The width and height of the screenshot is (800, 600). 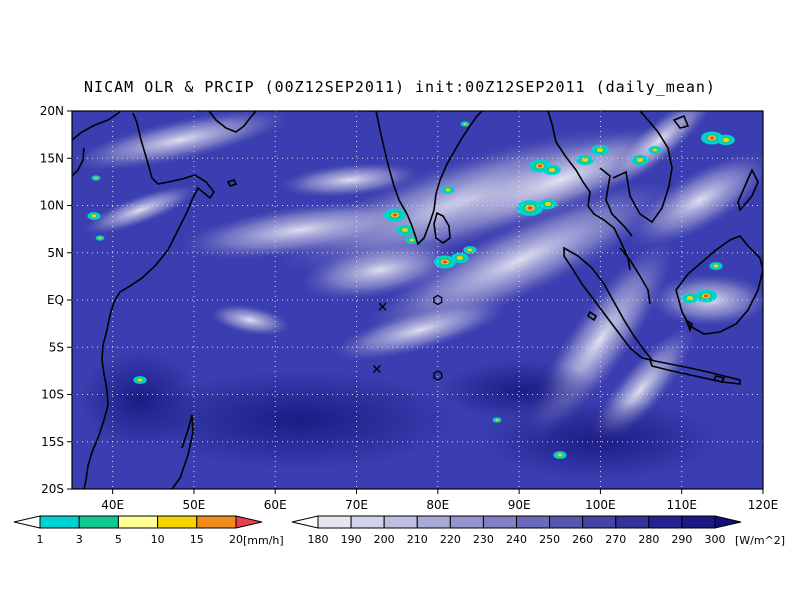 I want to click on olr-colorbar-tick-label: 190, so click(x=351, y=539).